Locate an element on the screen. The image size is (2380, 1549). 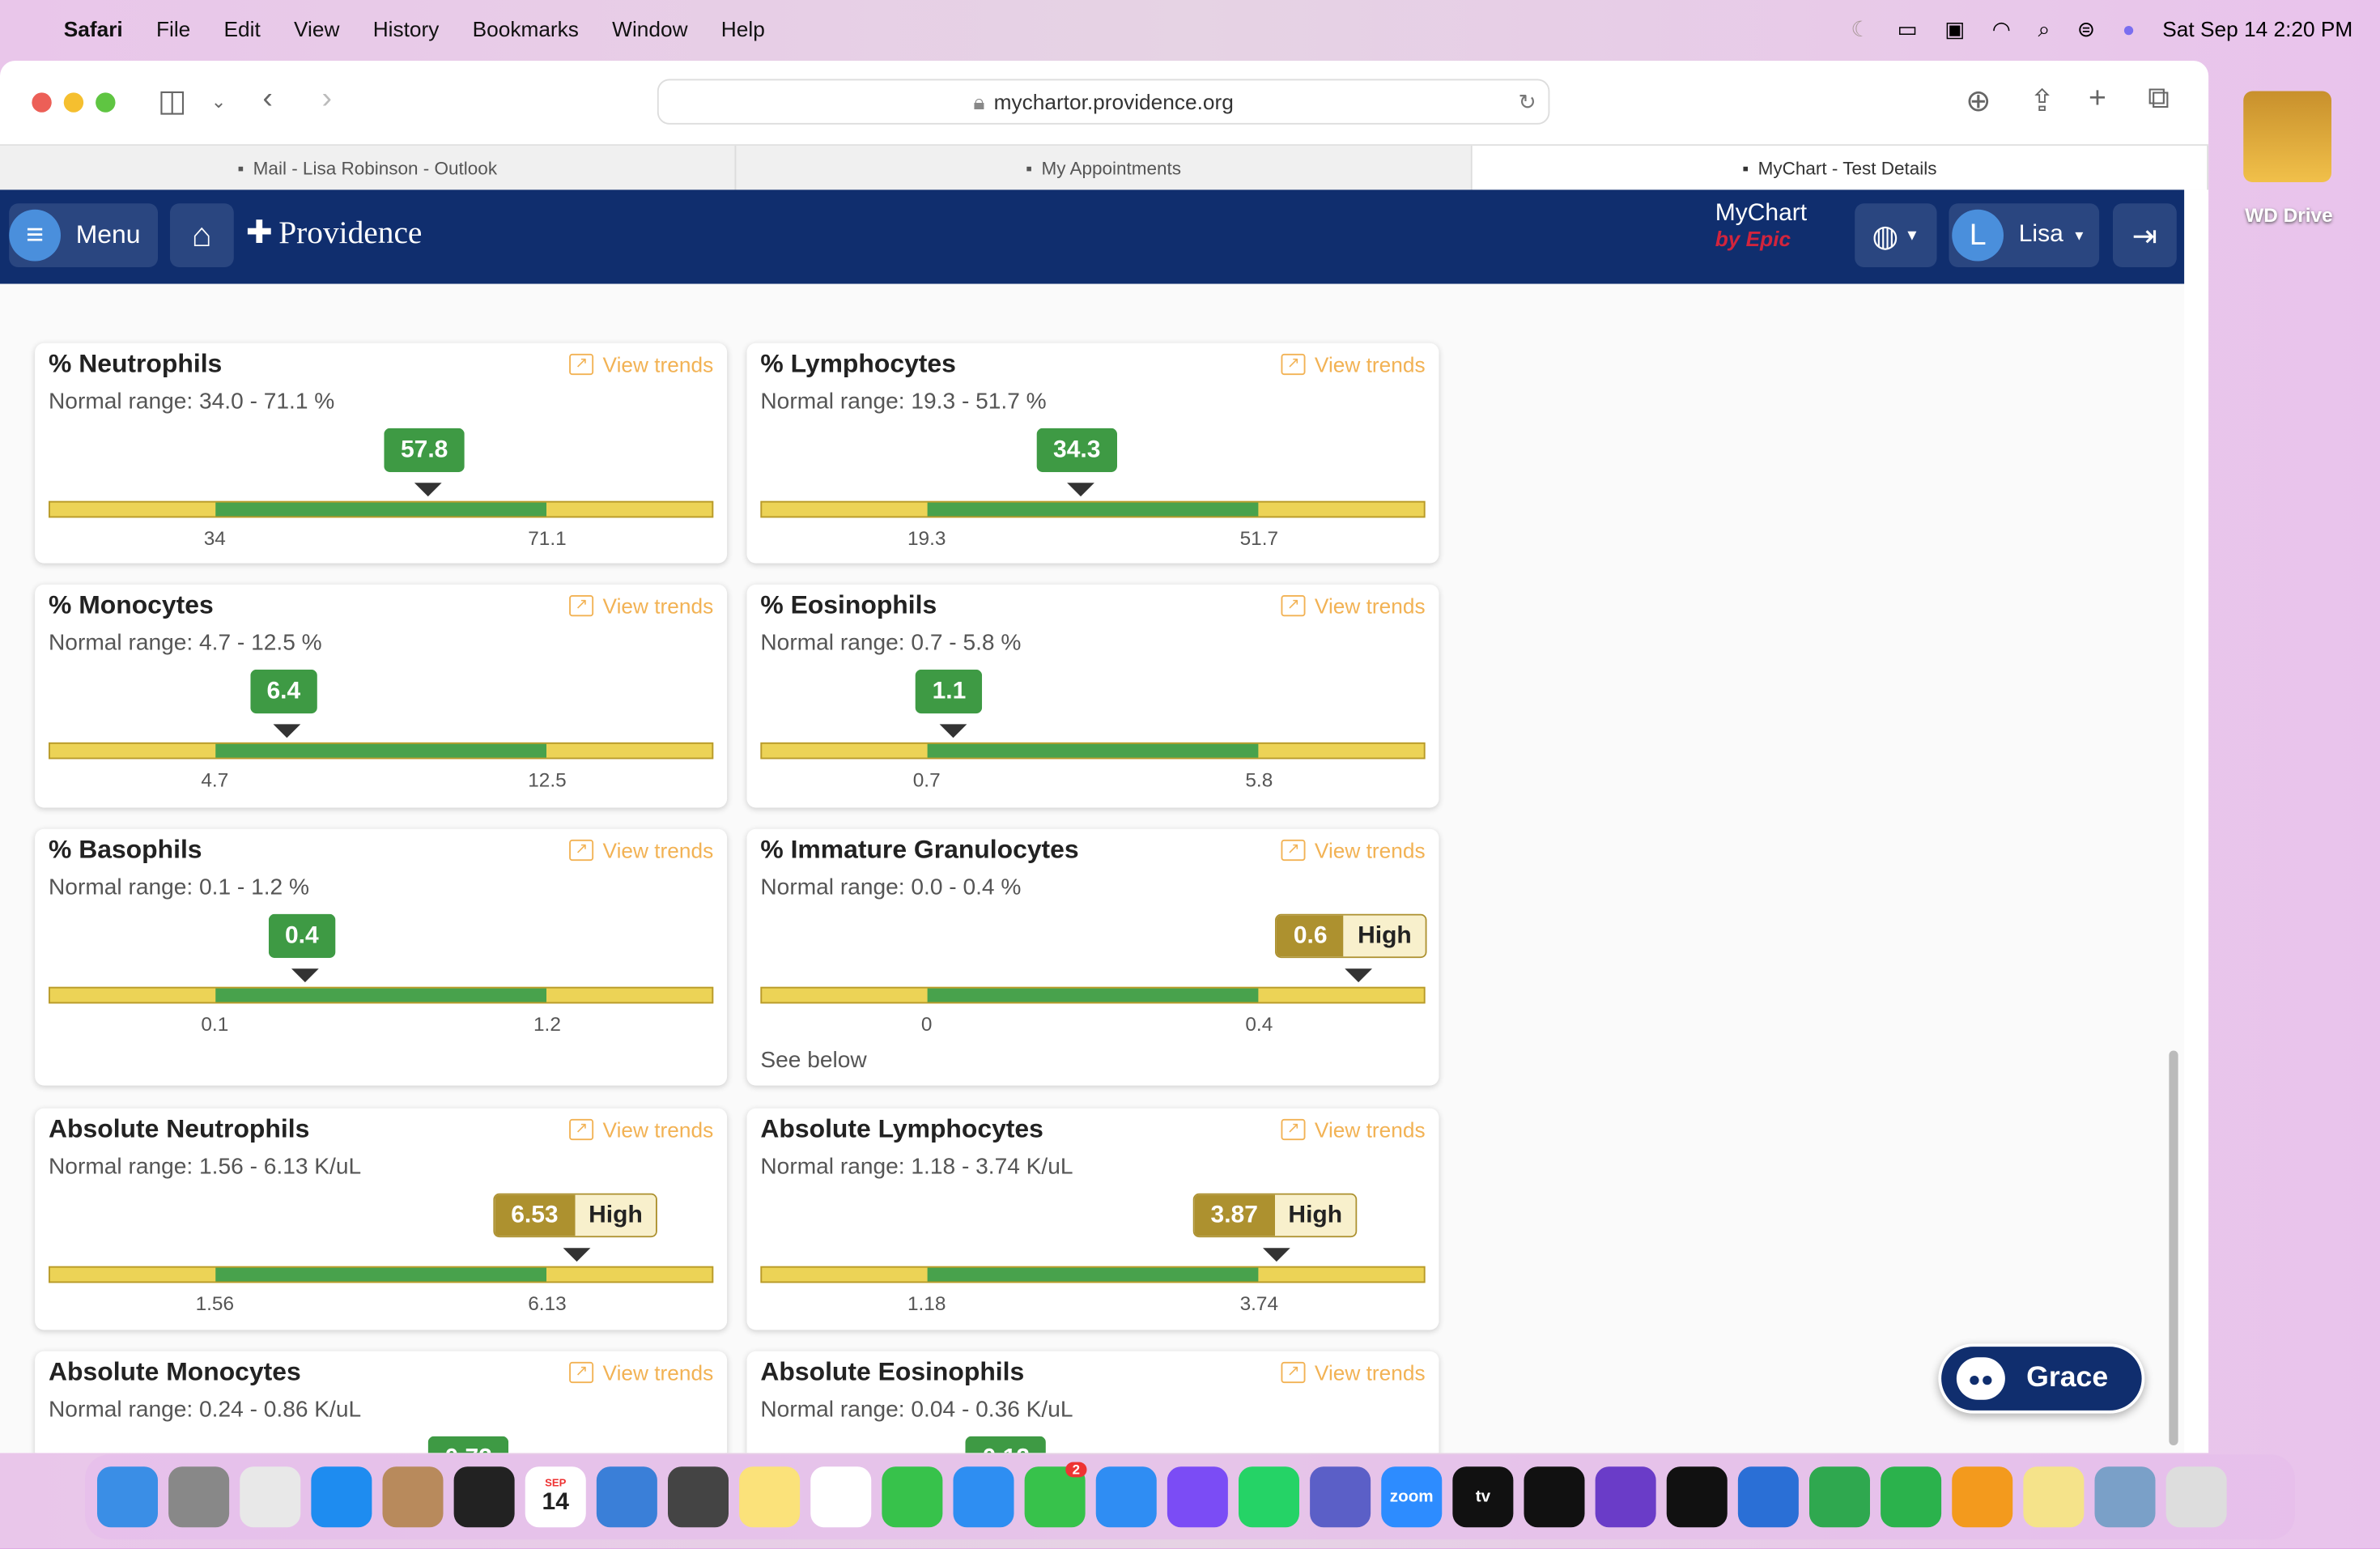
wd-drive-icon: WD Drive is located at coordinates (2289, 159).